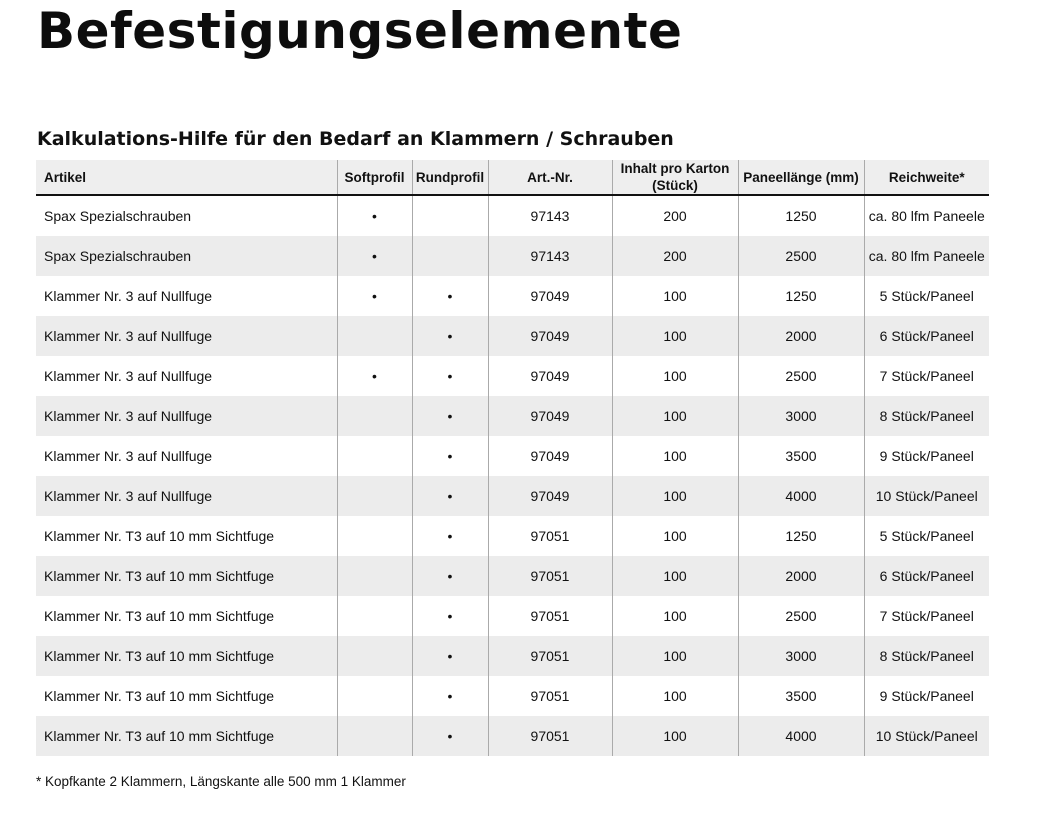 This screenshot has height=816, width=1038. I want to click on header-rundprofil: Rundprofil, so click(450, 178).